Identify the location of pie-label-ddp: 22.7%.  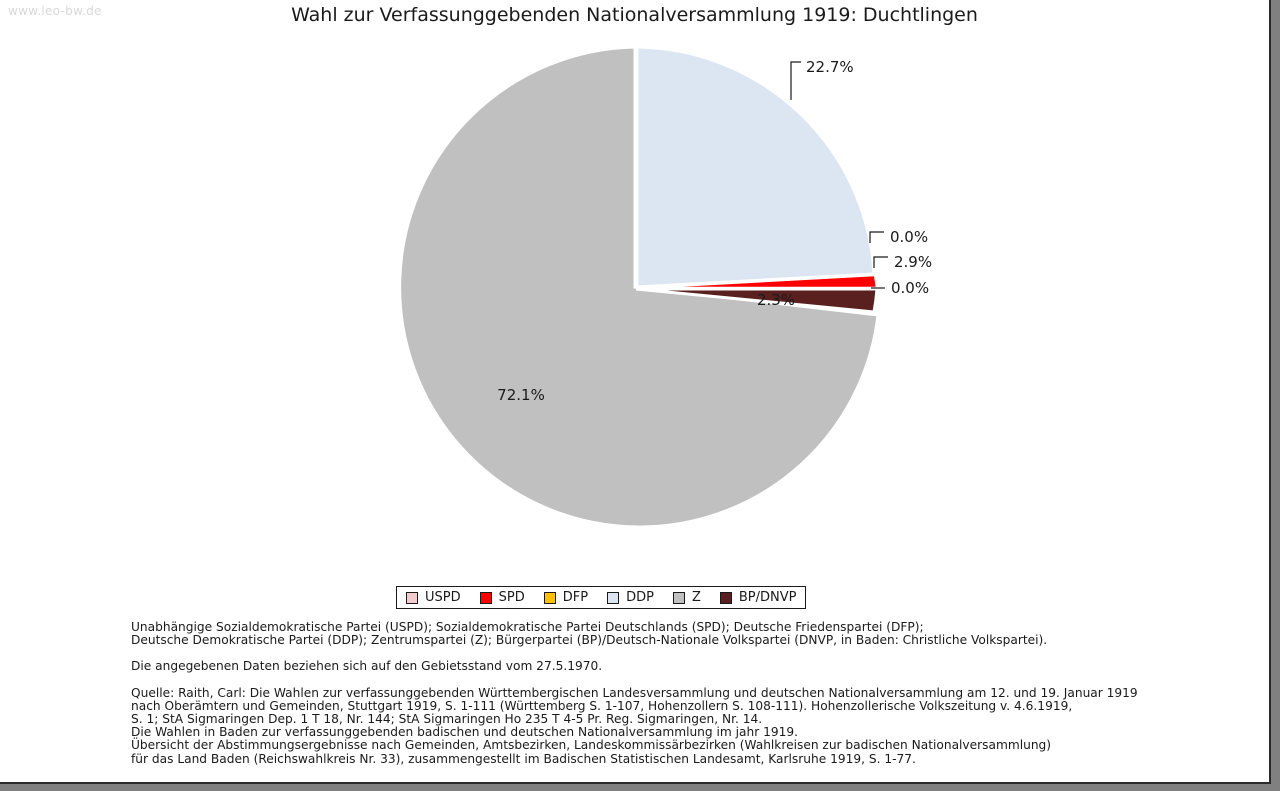
(830, 67).